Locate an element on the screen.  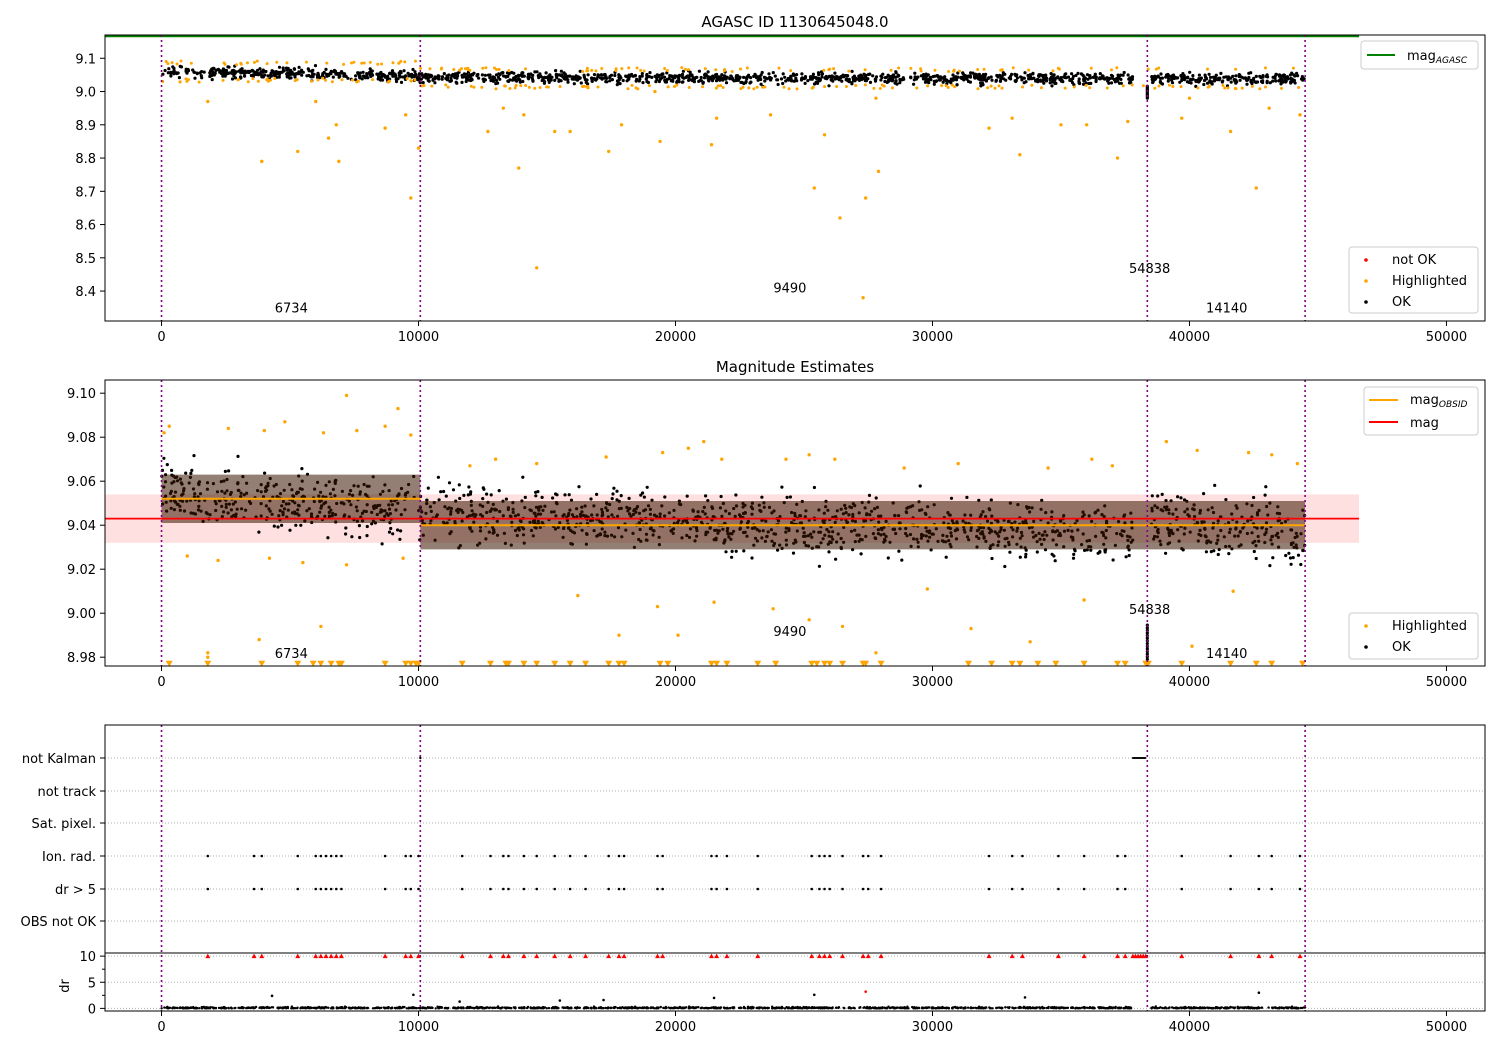
x-tick-label: 20000 is located at coordinates (675, 337).